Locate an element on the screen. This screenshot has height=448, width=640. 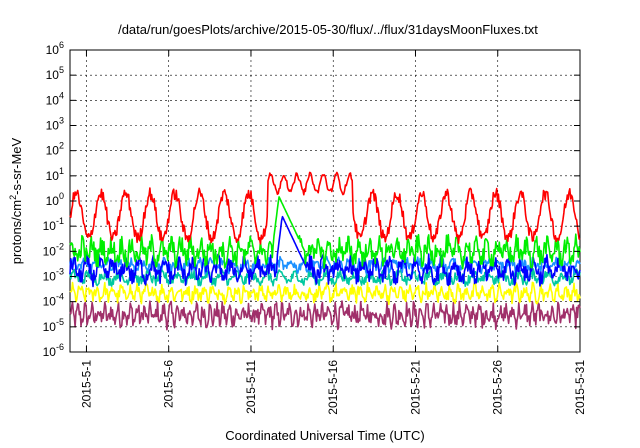
x-tick-label: 2015-5-6 is located at coordinates (169, 384).